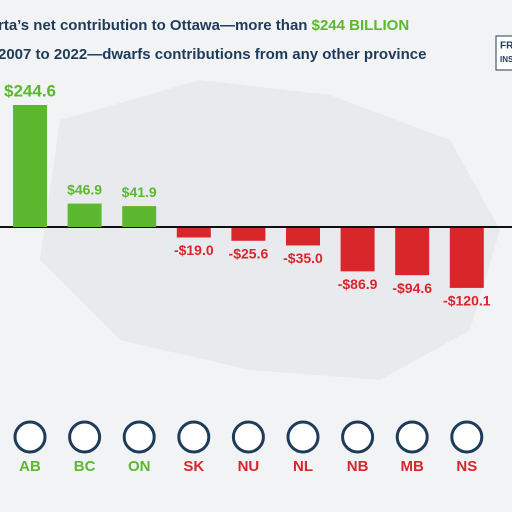  Describe the element at coordinates (194, 250) in the screenshot. I see `value-label: -$19.0` at that location.